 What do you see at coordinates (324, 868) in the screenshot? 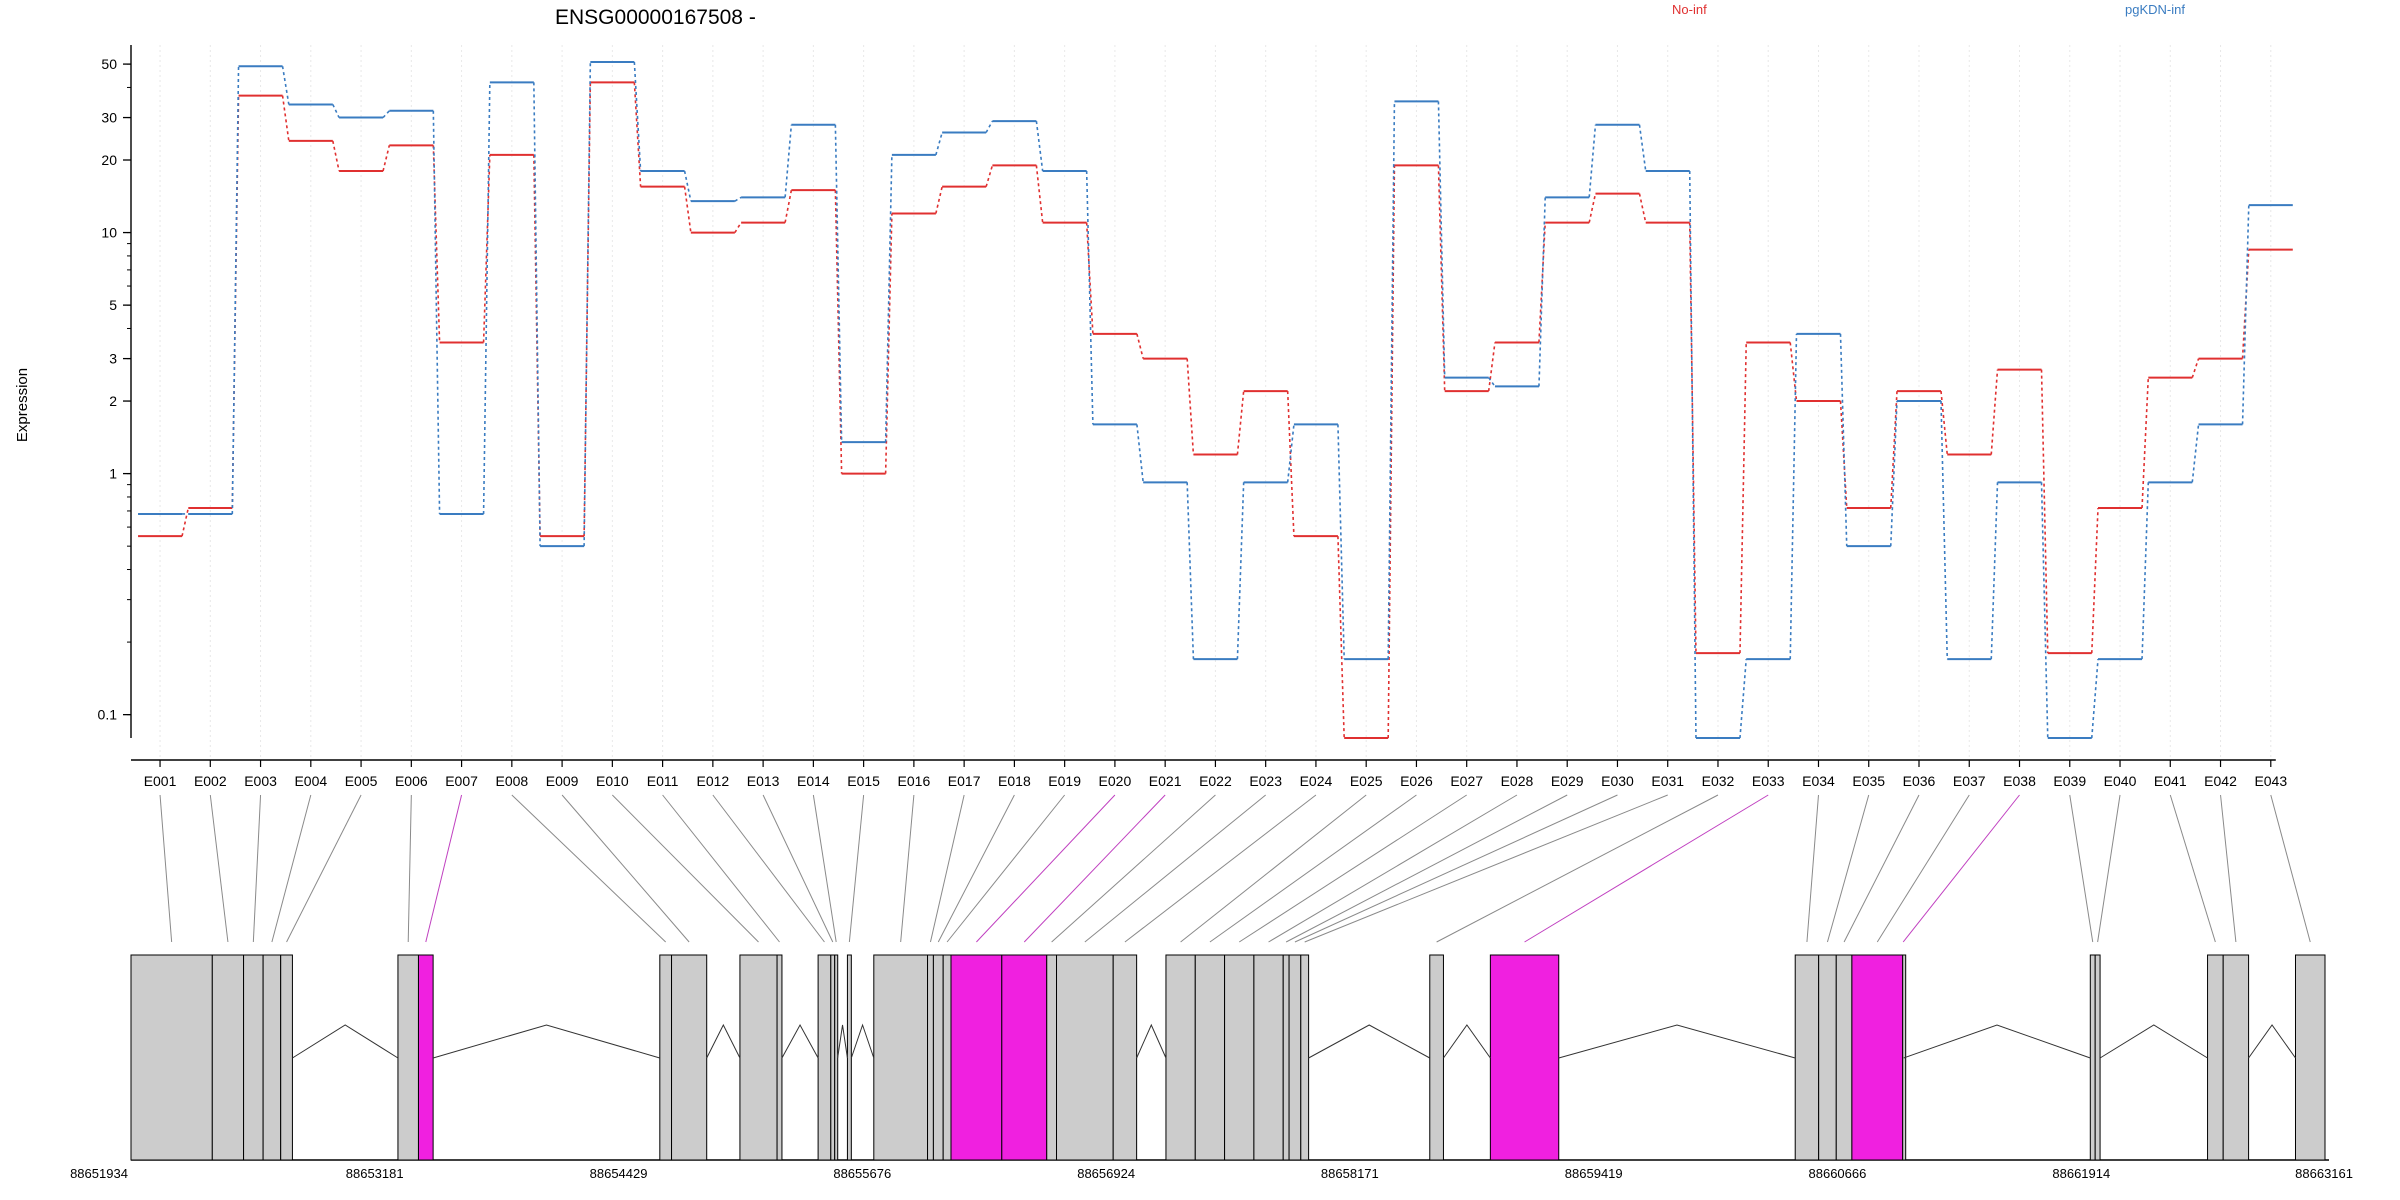
I see `connector-E005` at bounding box center [324, 868].